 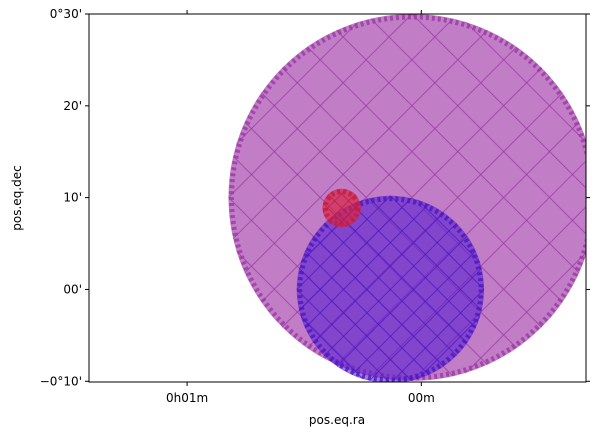 What do you see at coordinates (17, 197) in the screenshot?
I see `y-axis-label: pos.eq.dec` at bounding box center [17, 197].